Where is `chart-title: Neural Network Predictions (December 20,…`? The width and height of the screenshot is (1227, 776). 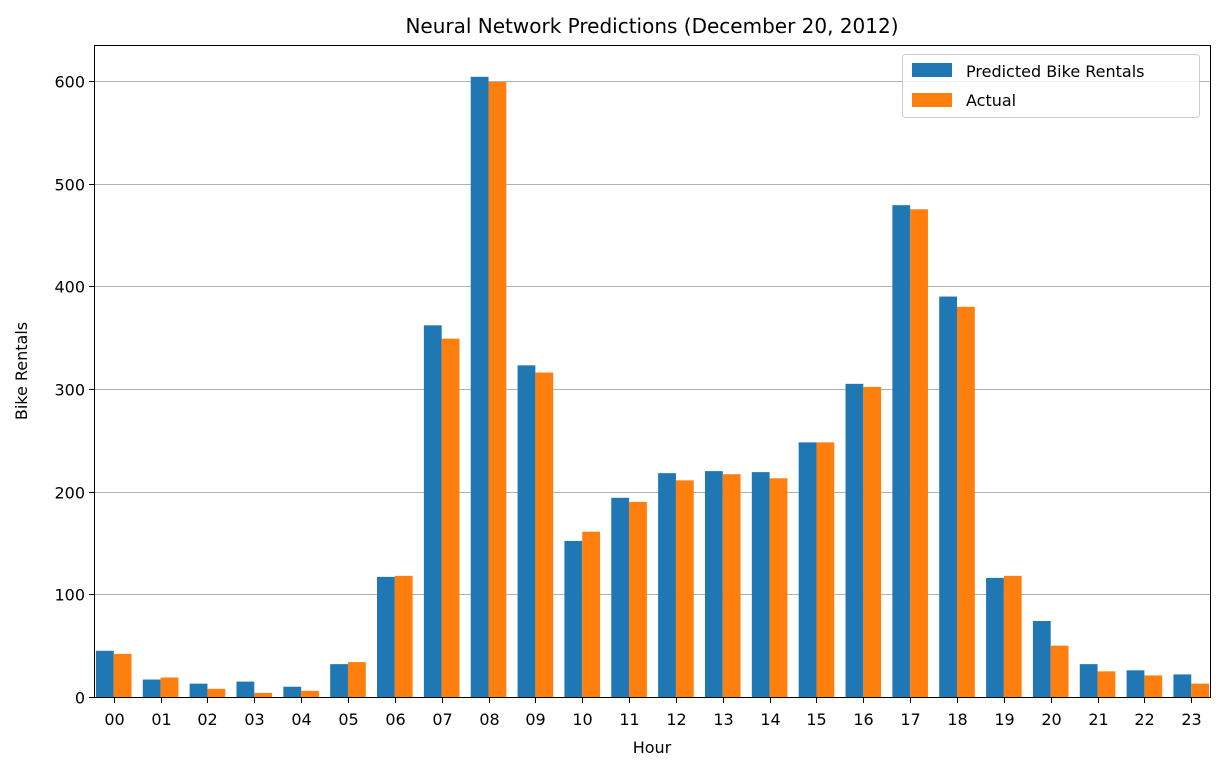 chart-title: Neural Network Predictions (December 20,… is located at coordinates (651, 26).